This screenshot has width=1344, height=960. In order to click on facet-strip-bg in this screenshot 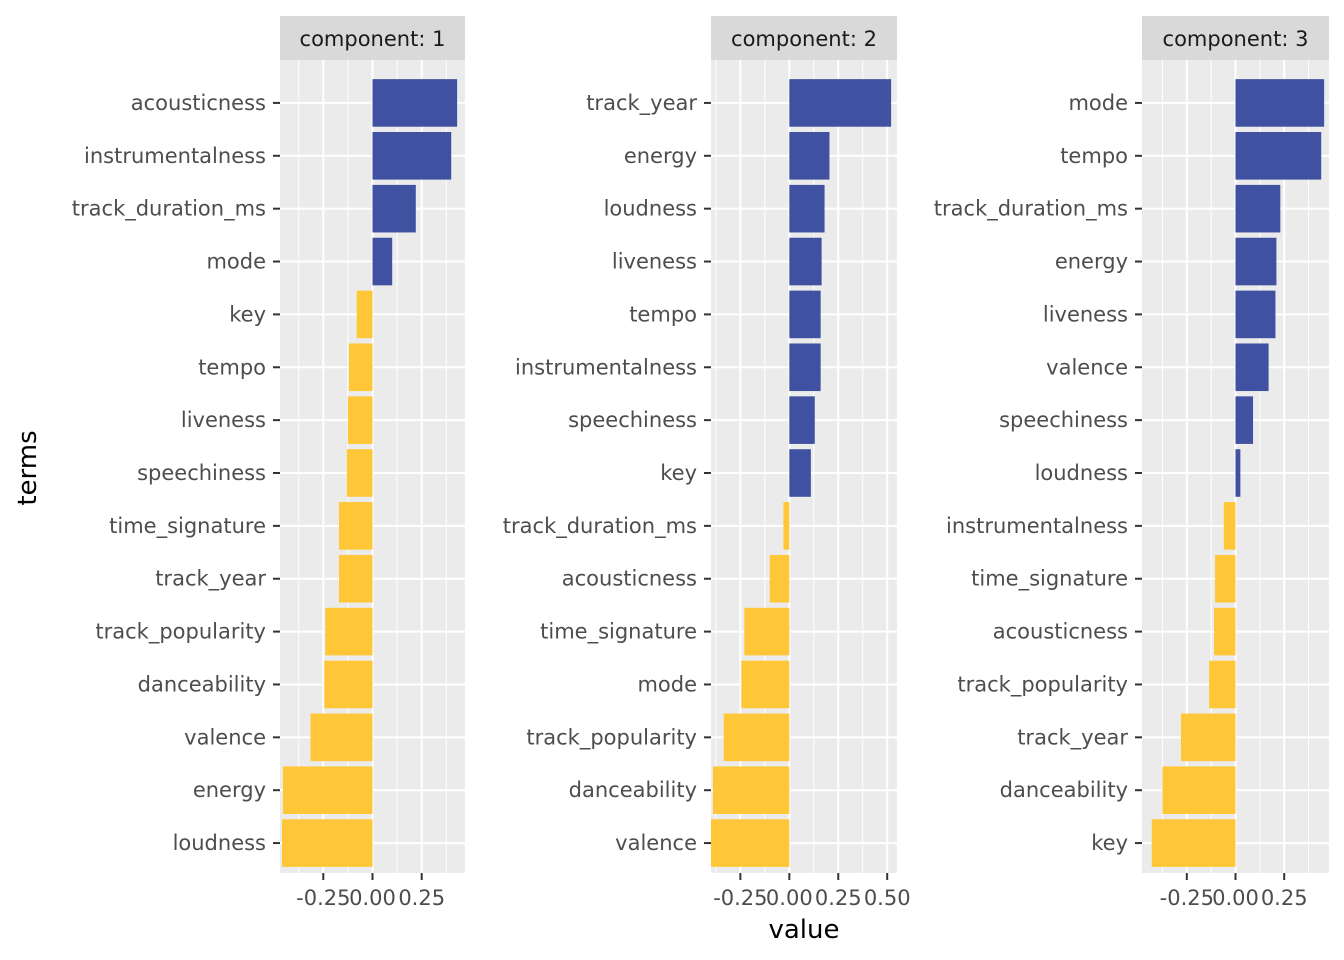, I will do `click(372, 38)`.